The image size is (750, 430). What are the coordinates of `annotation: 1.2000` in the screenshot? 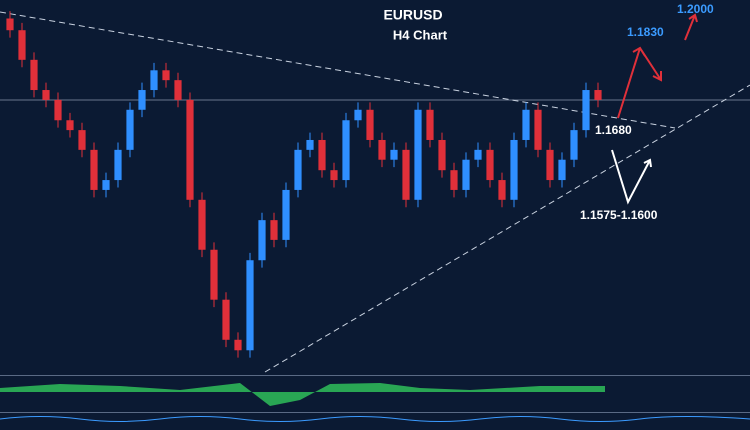 It's located at (695, 9).